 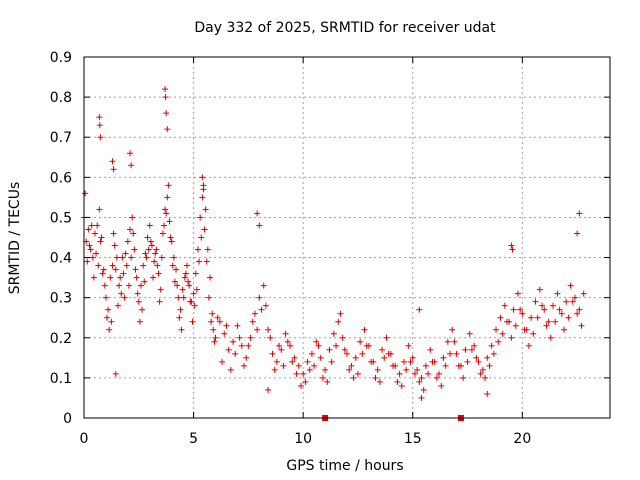 What do you see at coordinates (61, 98) in the screenshot?
I see `y-tick-label: 0.8` at bounding box center [61, 98].